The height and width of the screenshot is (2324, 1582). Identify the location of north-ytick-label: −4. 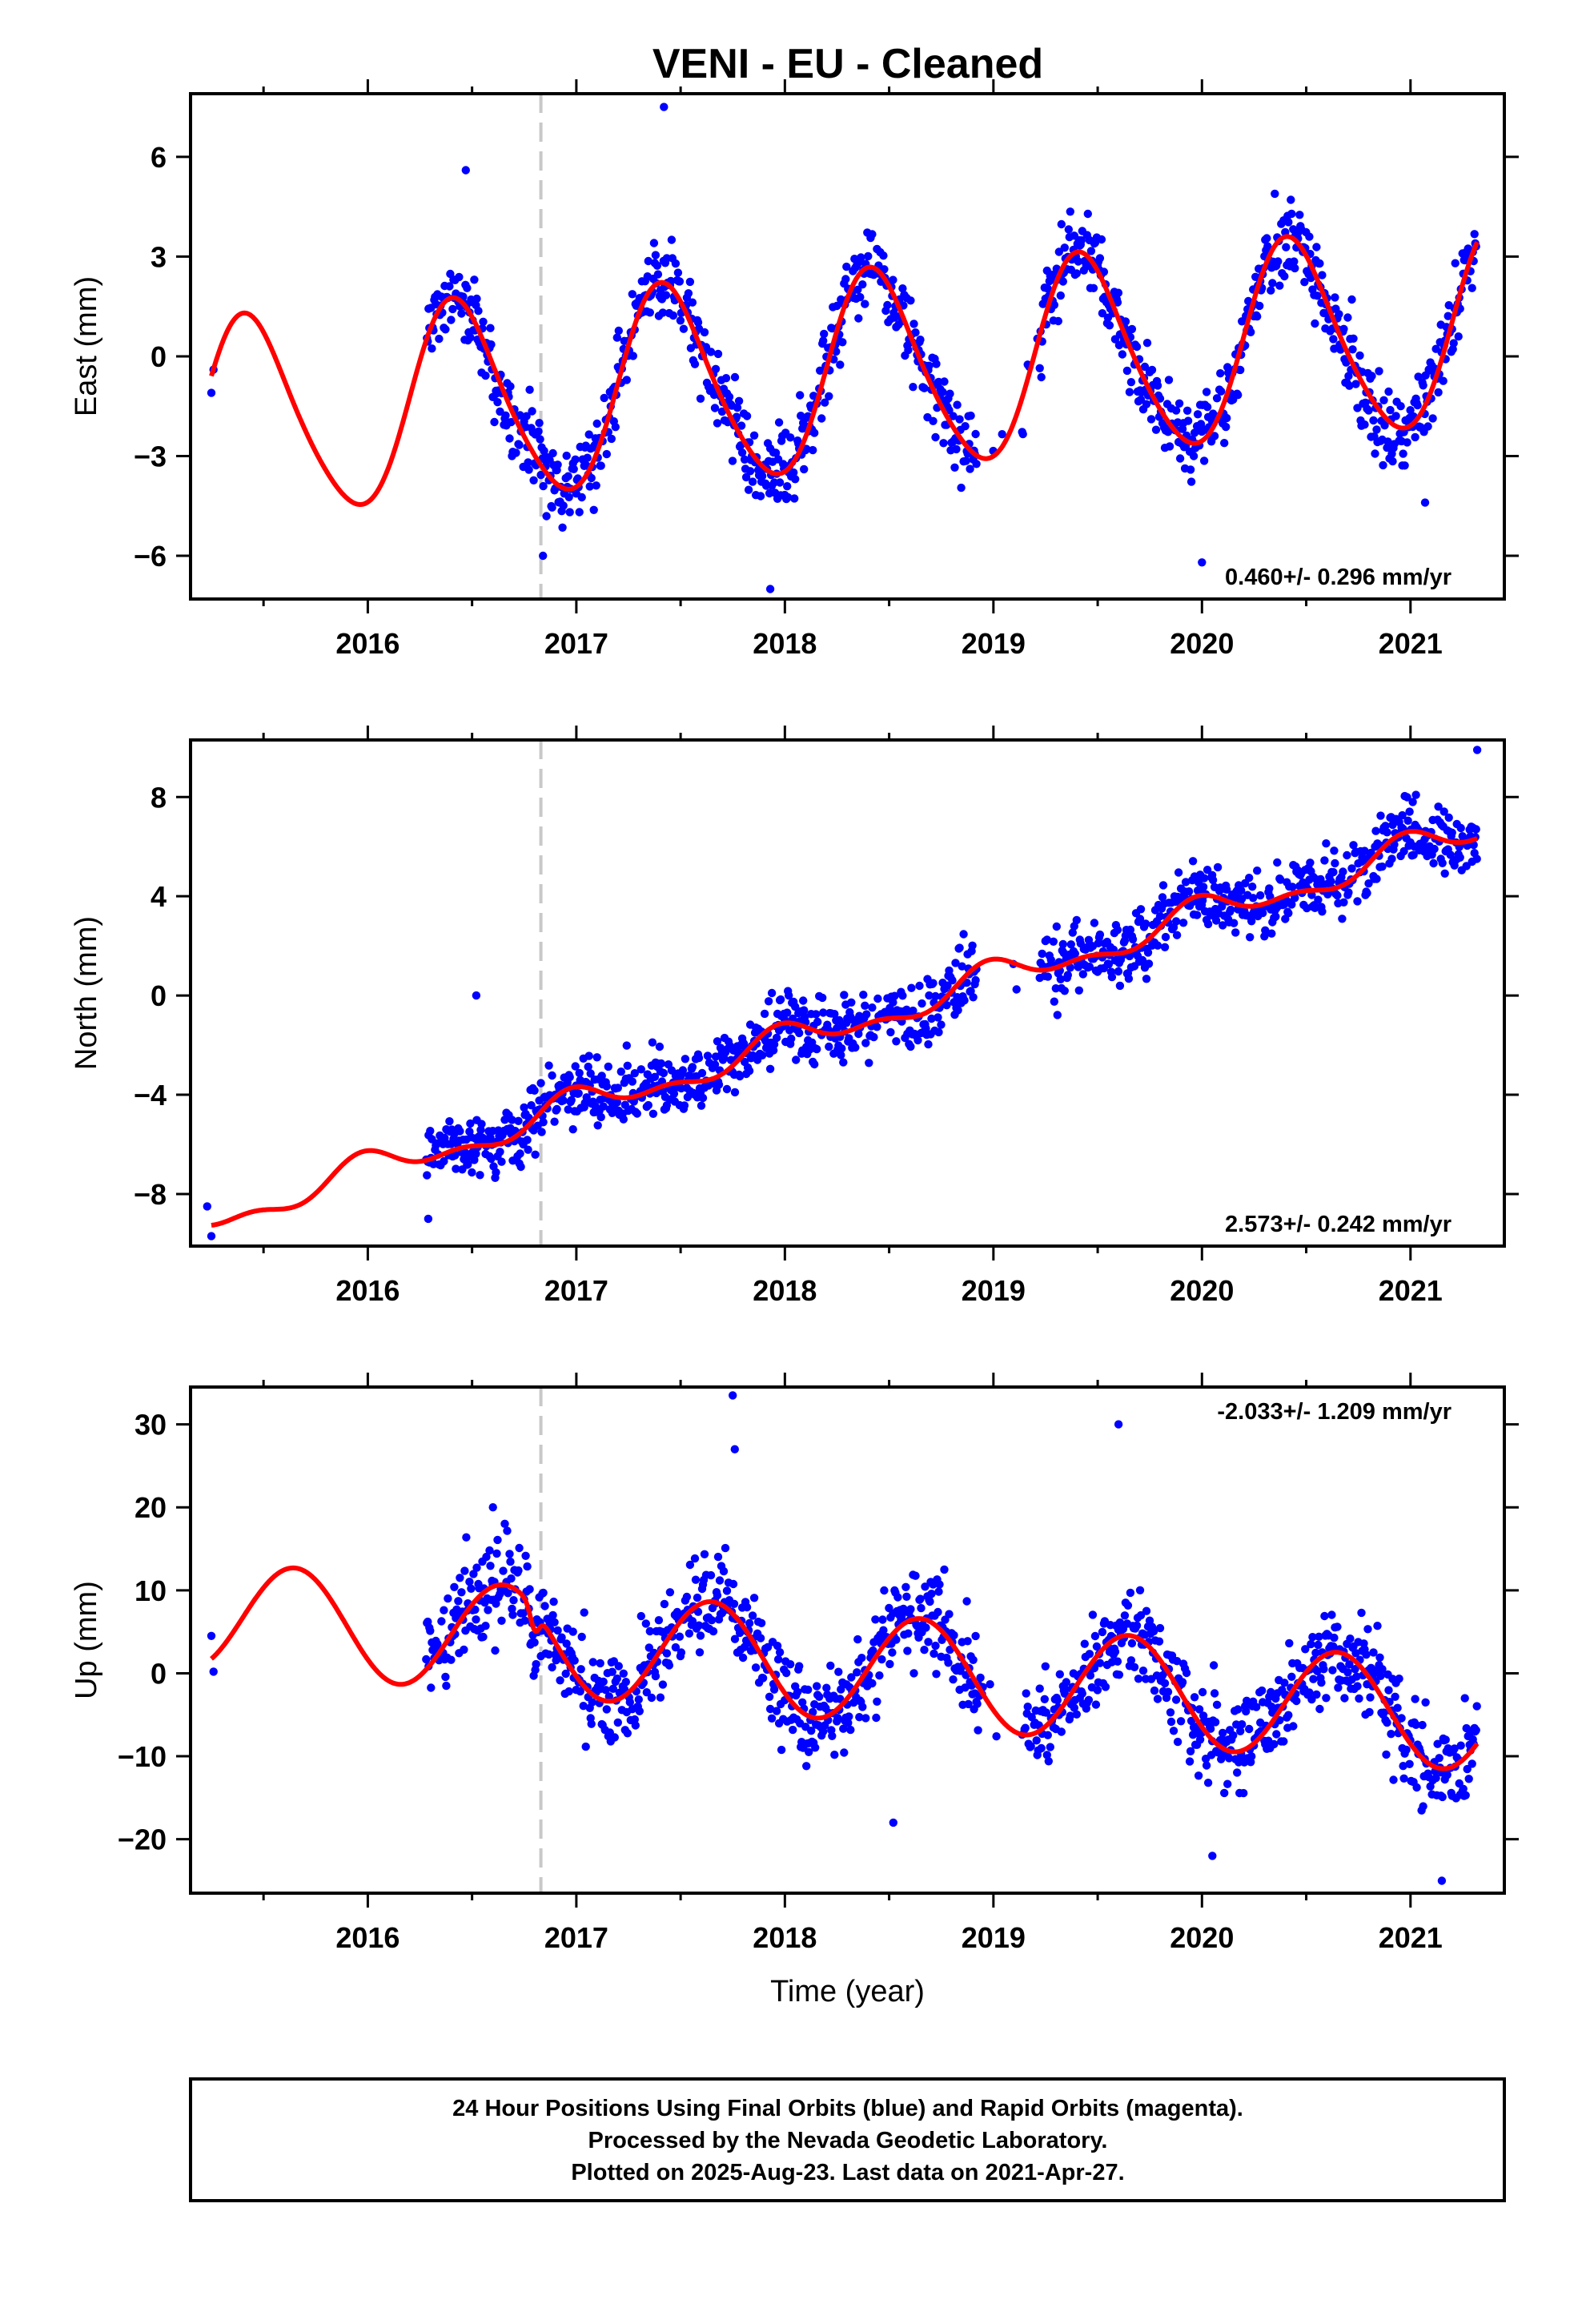
(151, 1095).